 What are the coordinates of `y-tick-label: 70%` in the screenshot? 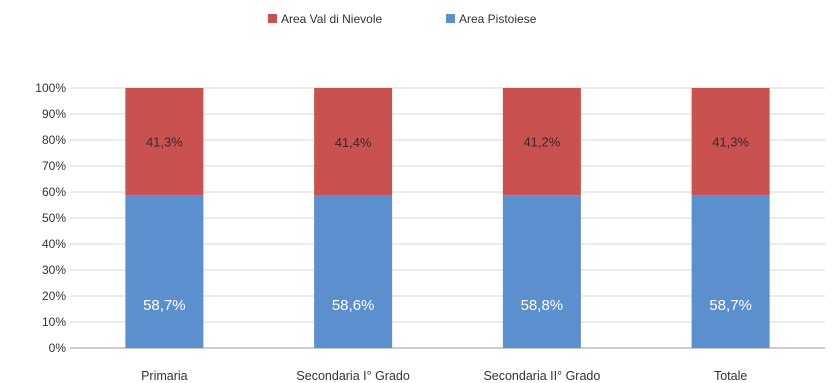 It's located at (54, 166).